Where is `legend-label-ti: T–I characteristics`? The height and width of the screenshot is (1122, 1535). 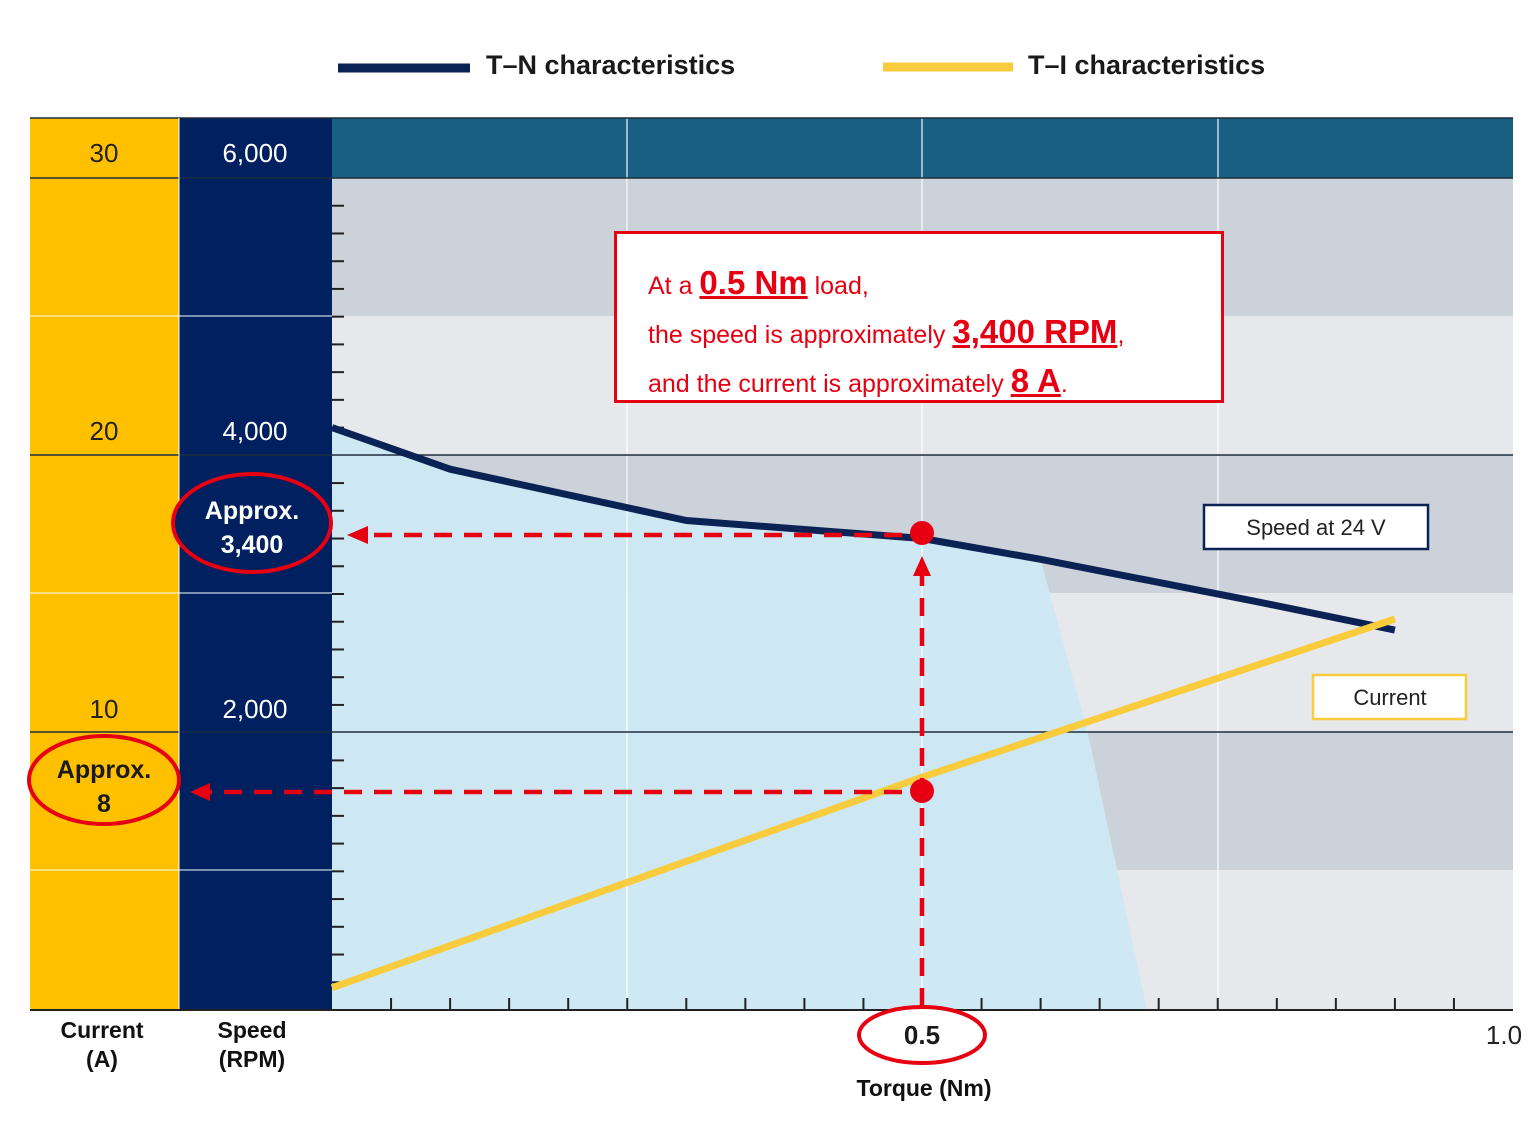
legend-label-ti: T–I characteristics is located at coordinates (1146, 65).